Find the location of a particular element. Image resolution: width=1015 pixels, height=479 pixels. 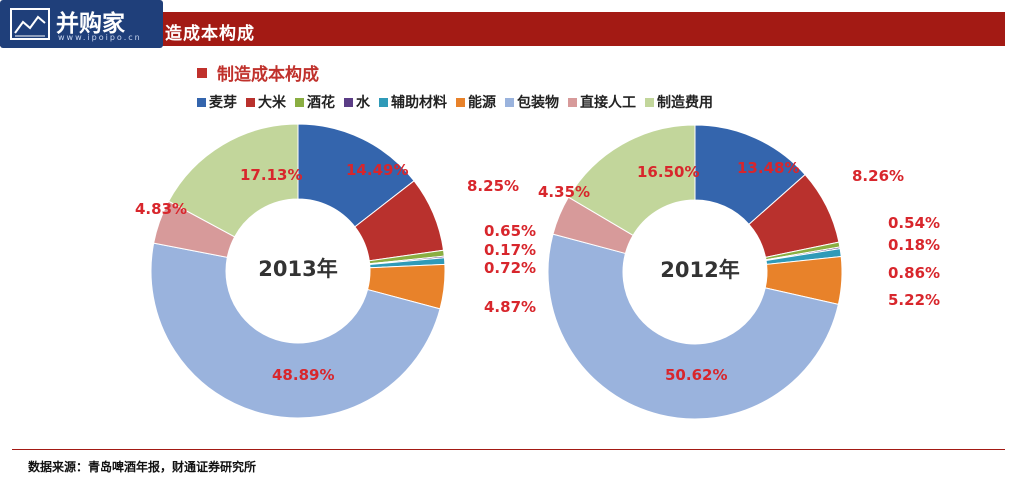

data-label: 50.62% is located at coordinates (696, 375).